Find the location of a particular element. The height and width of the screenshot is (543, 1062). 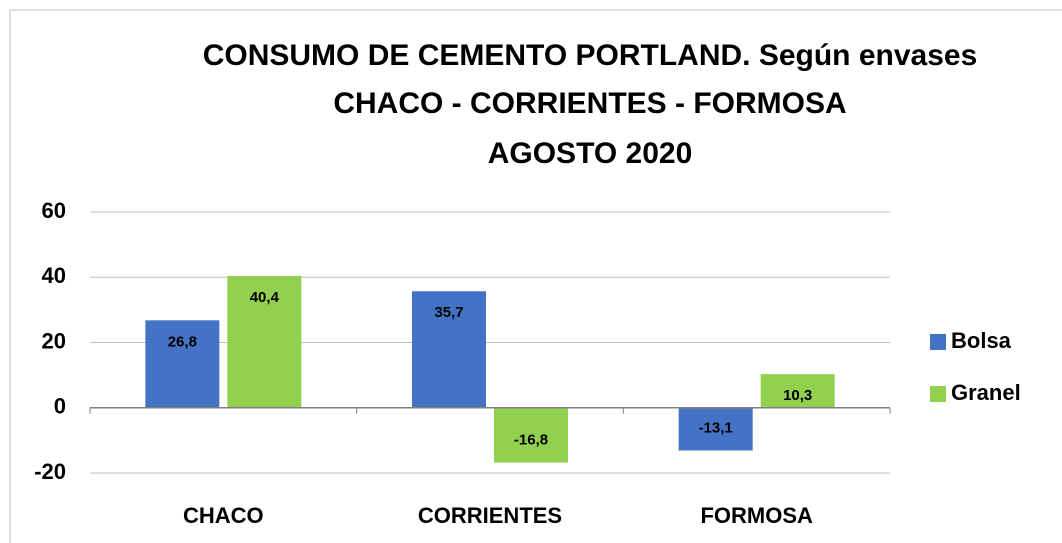

legend-label: Bolsa is located at coordinates (981, 340).